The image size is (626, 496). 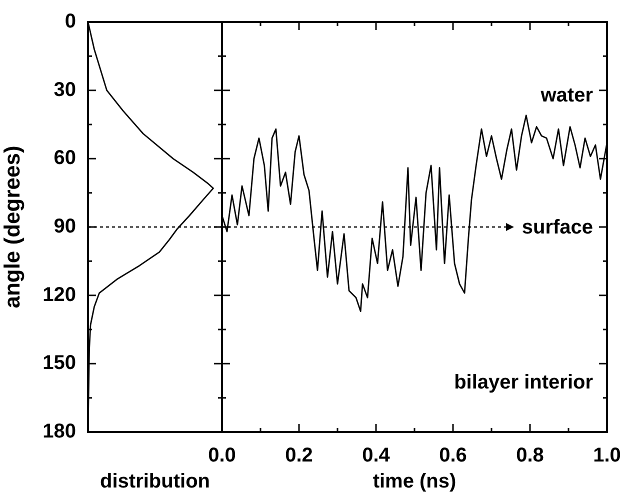 What do you see at coordinates (414, 481) in the screenshot?
I see `x-axis-title: time (ns)` at bounding box center [414, 481].